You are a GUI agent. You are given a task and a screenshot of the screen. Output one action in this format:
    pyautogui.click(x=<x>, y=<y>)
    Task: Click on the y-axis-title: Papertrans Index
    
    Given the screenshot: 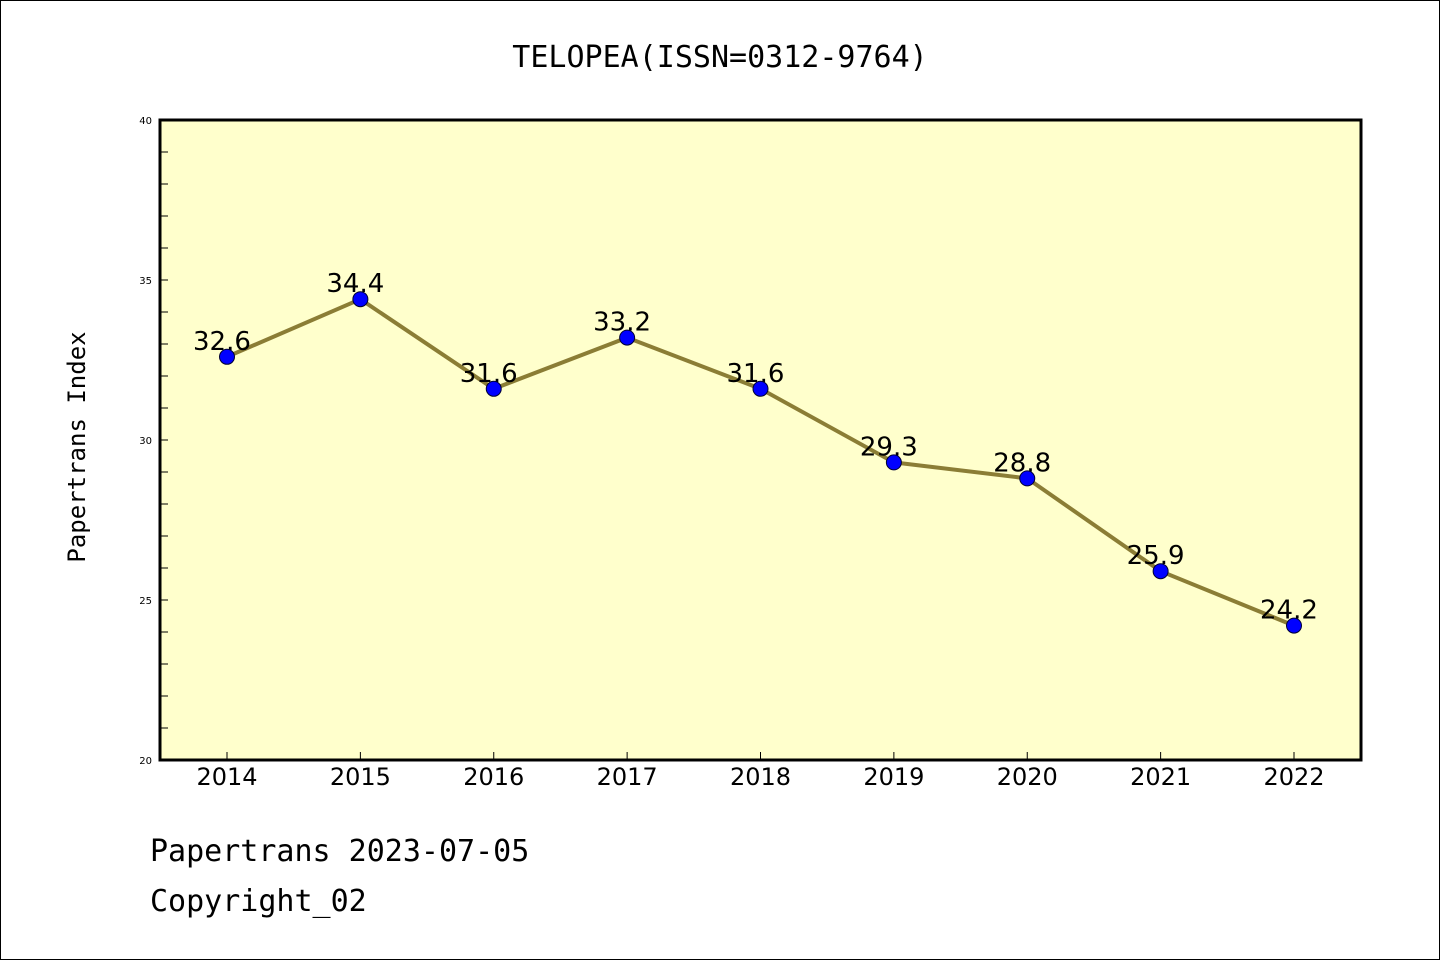 What is the action you would take?
    pyautogui.click(x=77, y=446)
    